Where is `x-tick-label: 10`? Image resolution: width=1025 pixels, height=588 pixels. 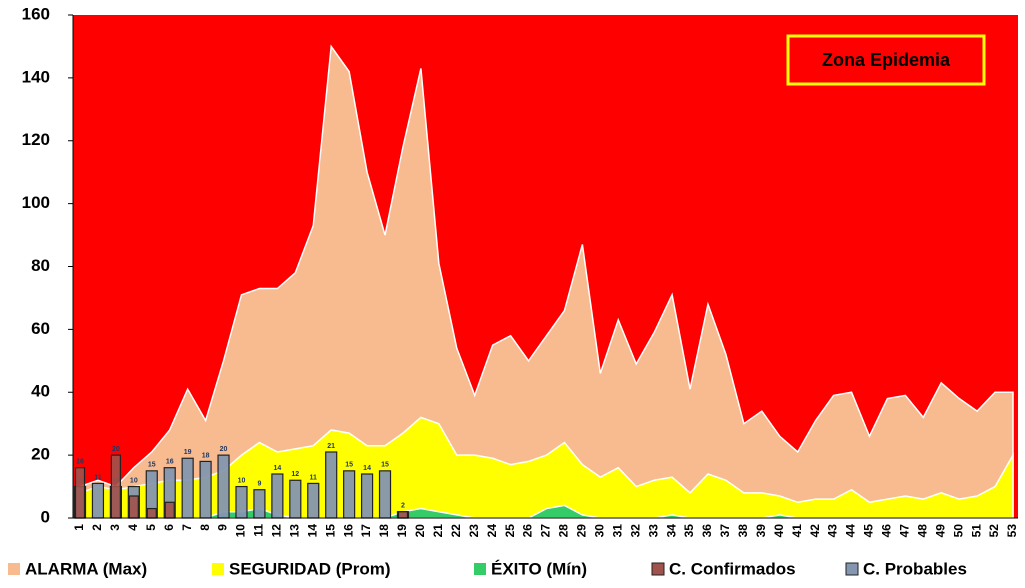
x-tick-label: 10 is located at coordinates (241, 531).